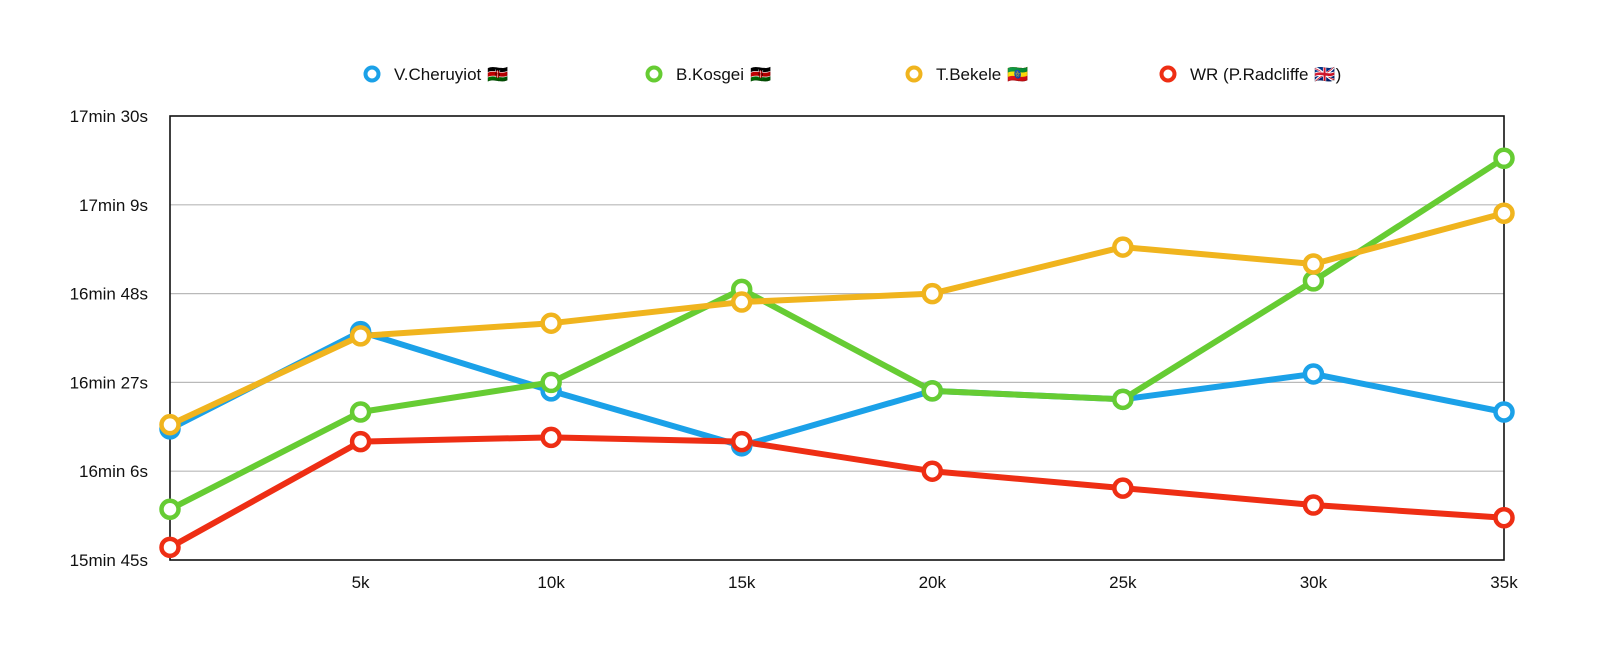  Describe the element at coordinates (1339, 74) in the screenshot. I see `legend-series-suffix: )` at that location.